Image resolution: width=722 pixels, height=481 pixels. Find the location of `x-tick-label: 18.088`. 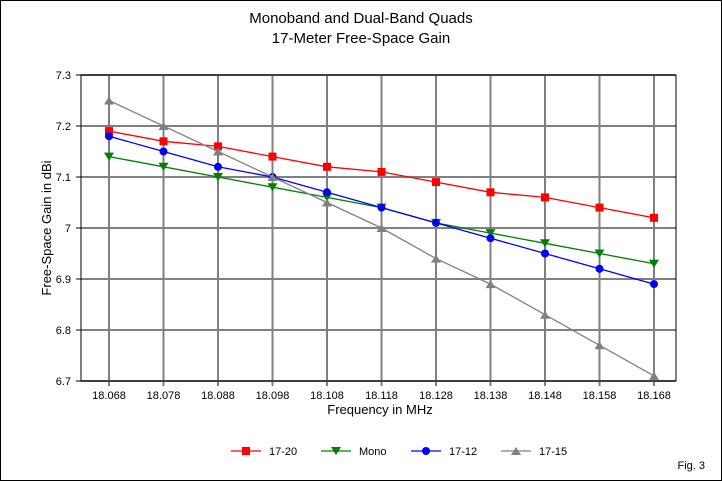

x-tick-label: 18.088 is located at coordinates (218, 396).